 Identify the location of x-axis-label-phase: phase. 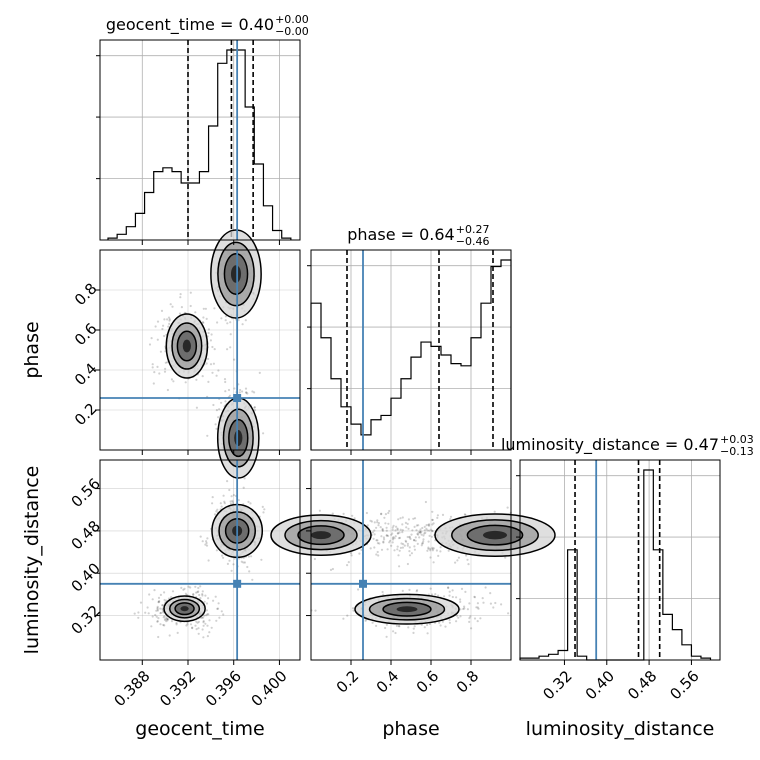
(410, 729).